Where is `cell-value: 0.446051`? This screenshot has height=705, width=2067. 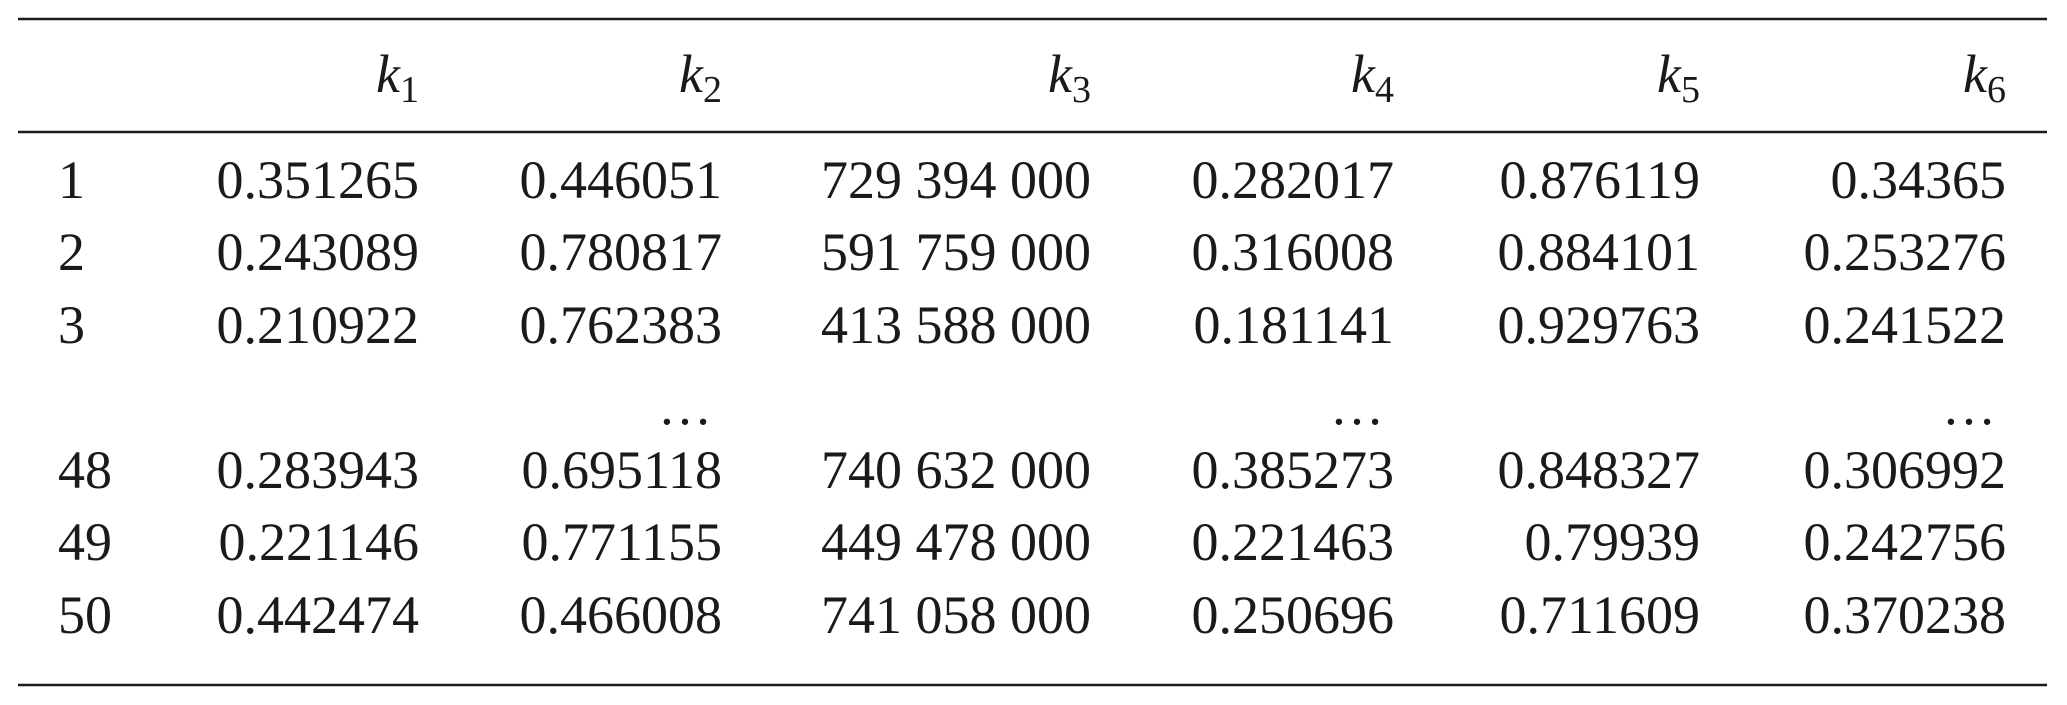 cell-value: 0.446051 is located at coordinates (621, 180).